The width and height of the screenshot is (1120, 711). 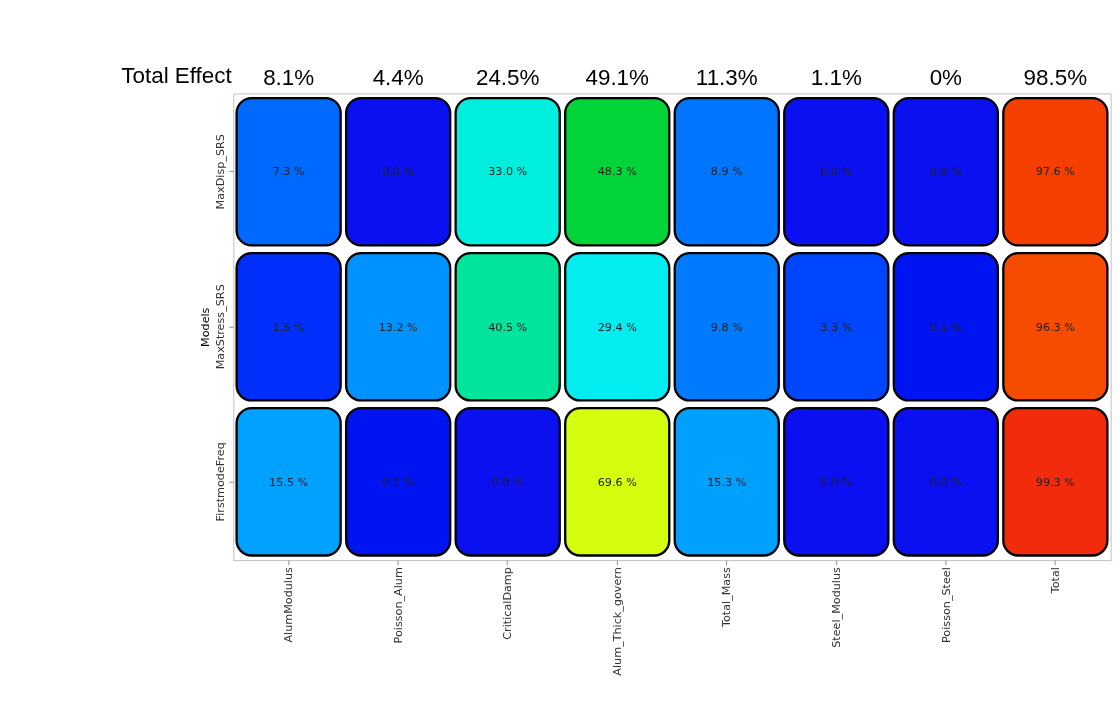 What do you see at coordinates (1055, 172) in the screenshot?
I see `data-label: 97.6 %` at bounding box center [1055, 172].